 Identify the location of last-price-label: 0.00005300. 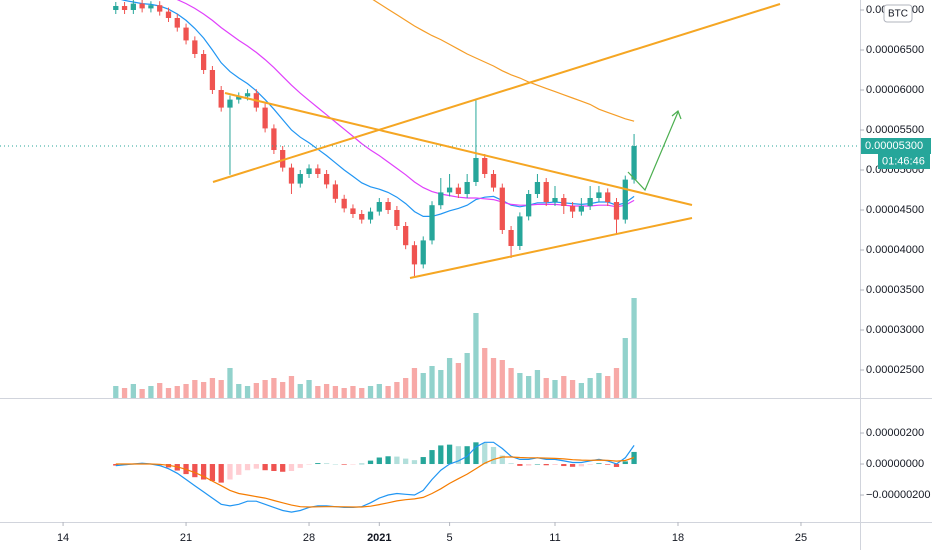
(894, 146).